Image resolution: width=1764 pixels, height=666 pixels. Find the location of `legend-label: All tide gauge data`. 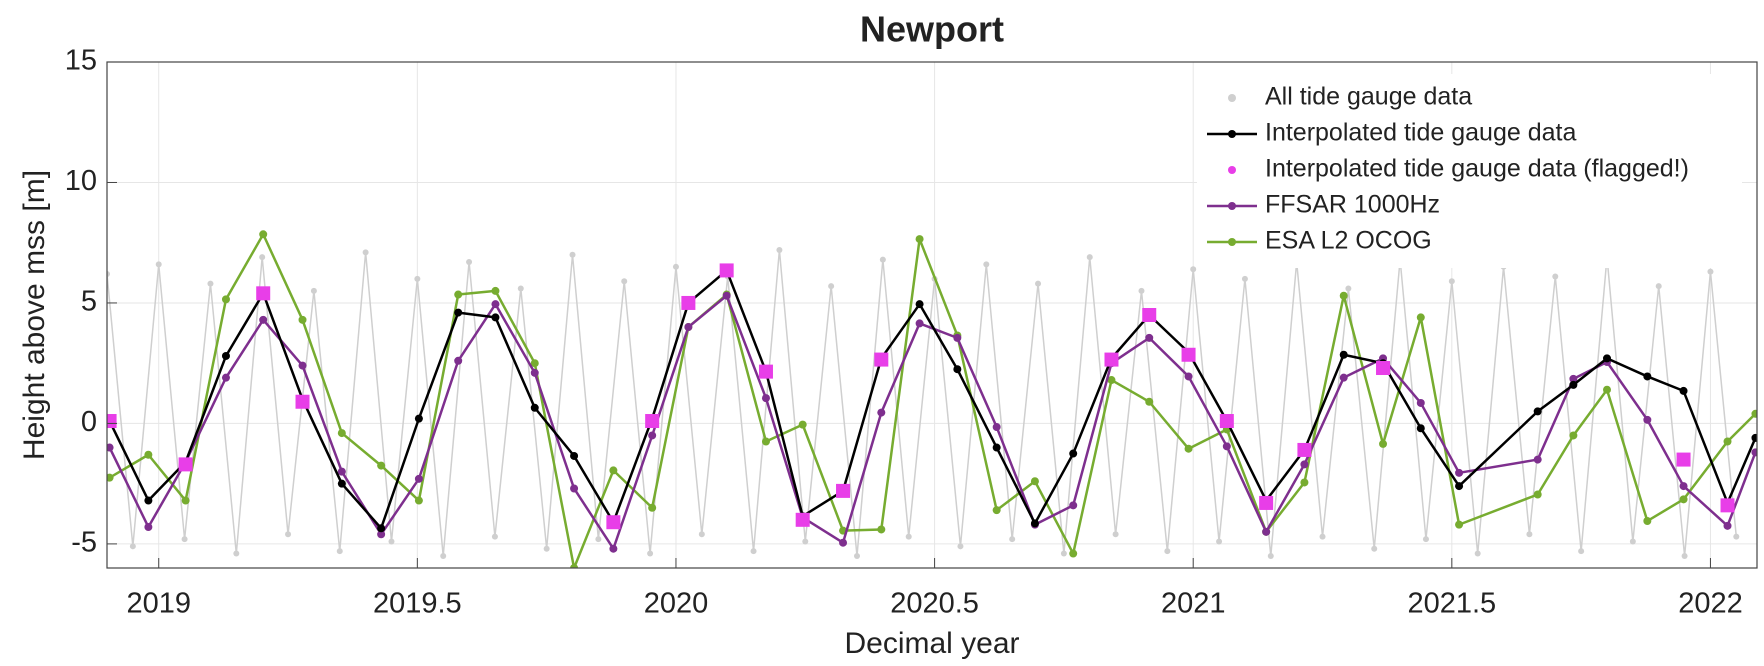

legend-label: All tide gauge data is located at coordinates (1368, 97).